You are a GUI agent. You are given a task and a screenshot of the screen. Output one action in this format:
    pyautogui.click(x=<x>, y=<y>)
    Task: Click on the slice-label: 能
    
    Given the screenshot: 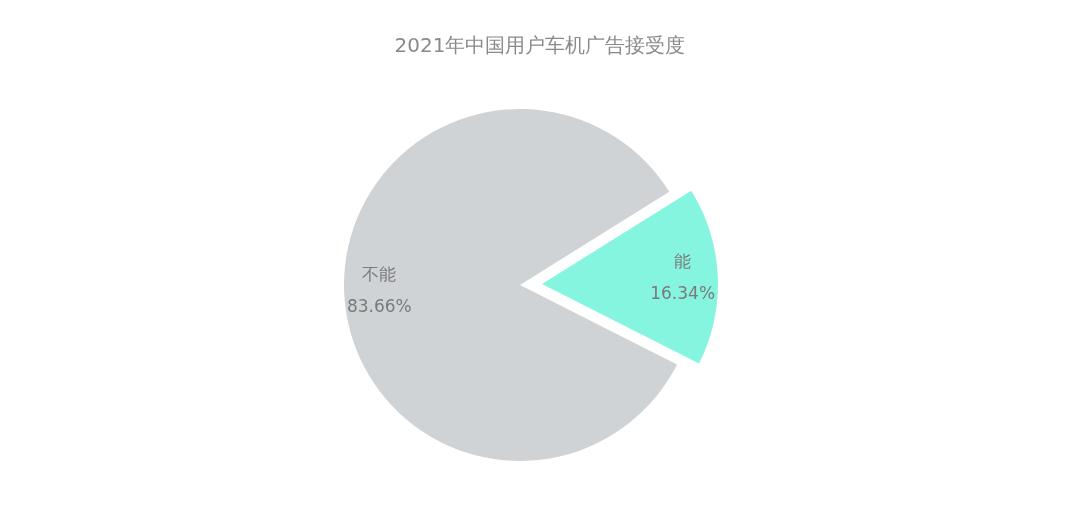 What is the action you would take?
    pyautogui.click(x=683, y=260)
    